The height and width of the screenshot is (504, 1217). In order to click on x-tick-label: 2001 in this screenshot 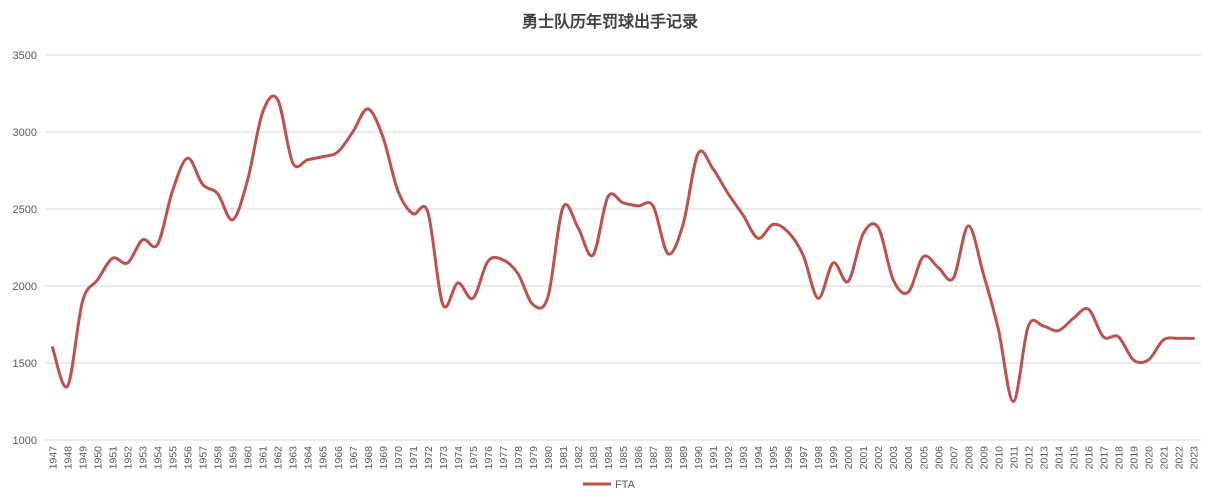, I will do `click(864, 458)`.